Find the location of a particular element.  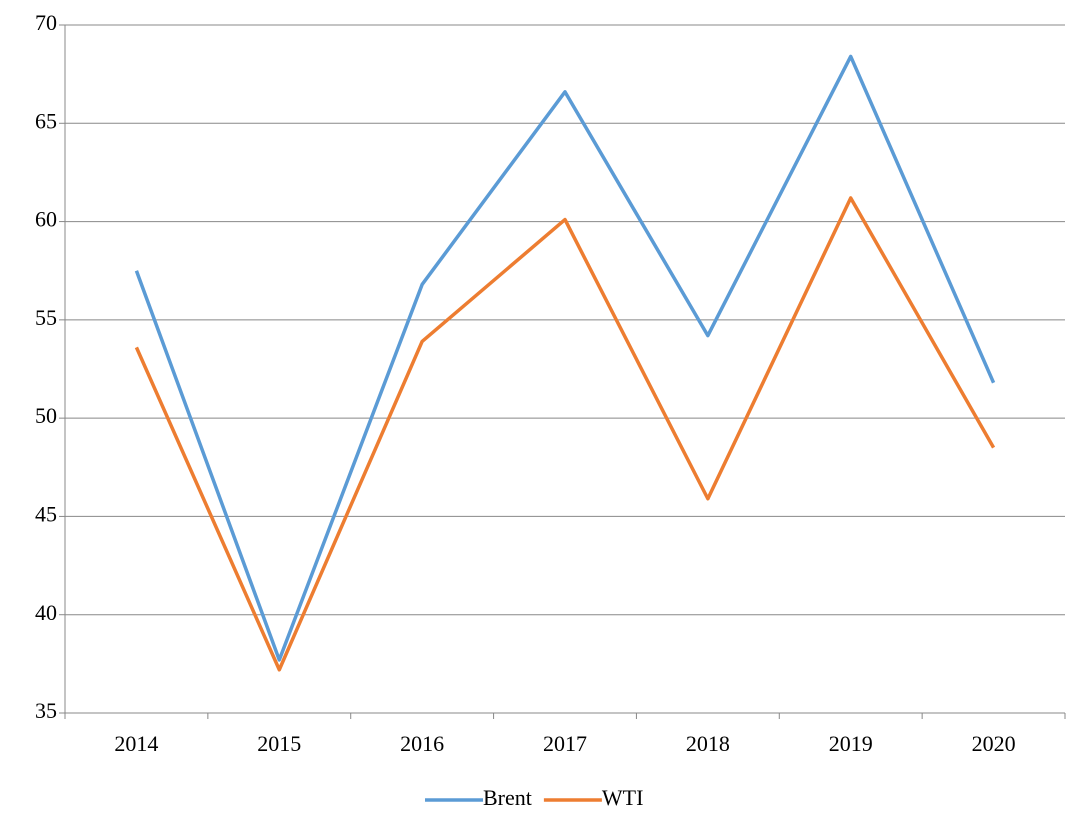

x-tick-label: 2020 is located at coordinates (994, 743).